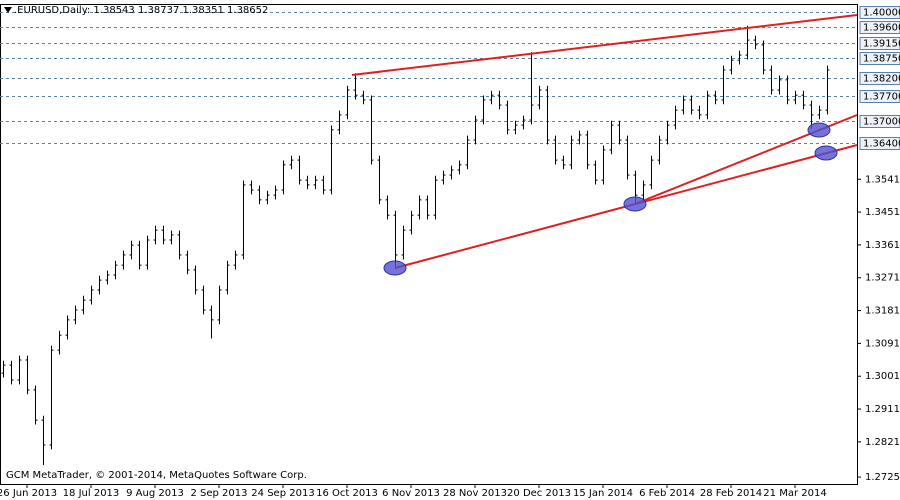 Image resolution: width=900 pixels, height=500 pixels. What do you see at coordinates (882, 179) in the screenshot?
I see `y-tick-label: 1.35415` at bounding box center [882, 179].